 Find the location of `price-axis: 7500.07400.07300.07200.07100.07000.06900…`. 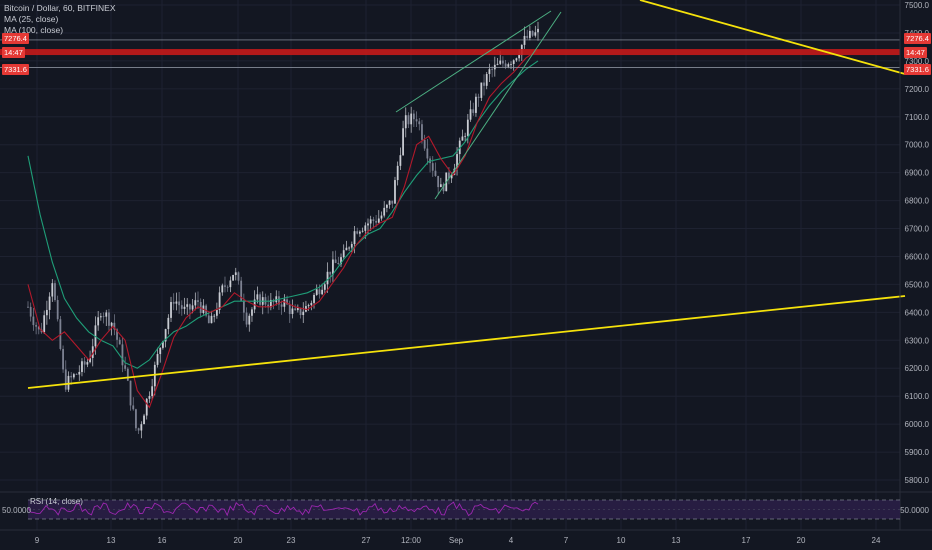

price-axis: 7500.07400.07300.07200.07100.07000.06900… is located at coordinates (914, 265).